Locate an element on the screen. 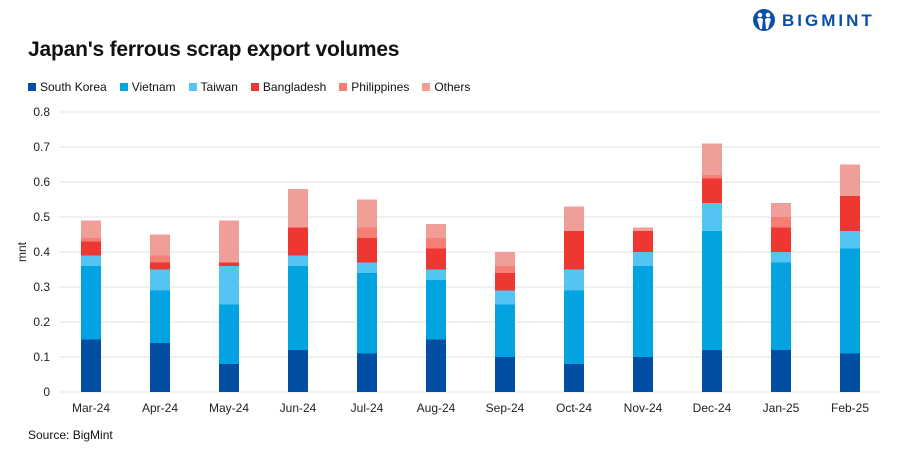 This screenshot has height=455, width=909. x-tick-label: Mar-24 is located at coordinates (91, 408).